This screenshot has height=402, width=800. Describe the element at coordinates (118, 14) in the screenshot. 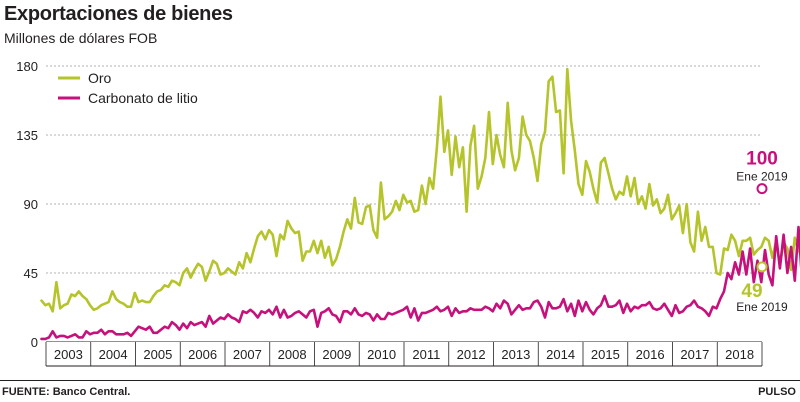

I see `chart-title: Exportaciones de bienes` at that location.